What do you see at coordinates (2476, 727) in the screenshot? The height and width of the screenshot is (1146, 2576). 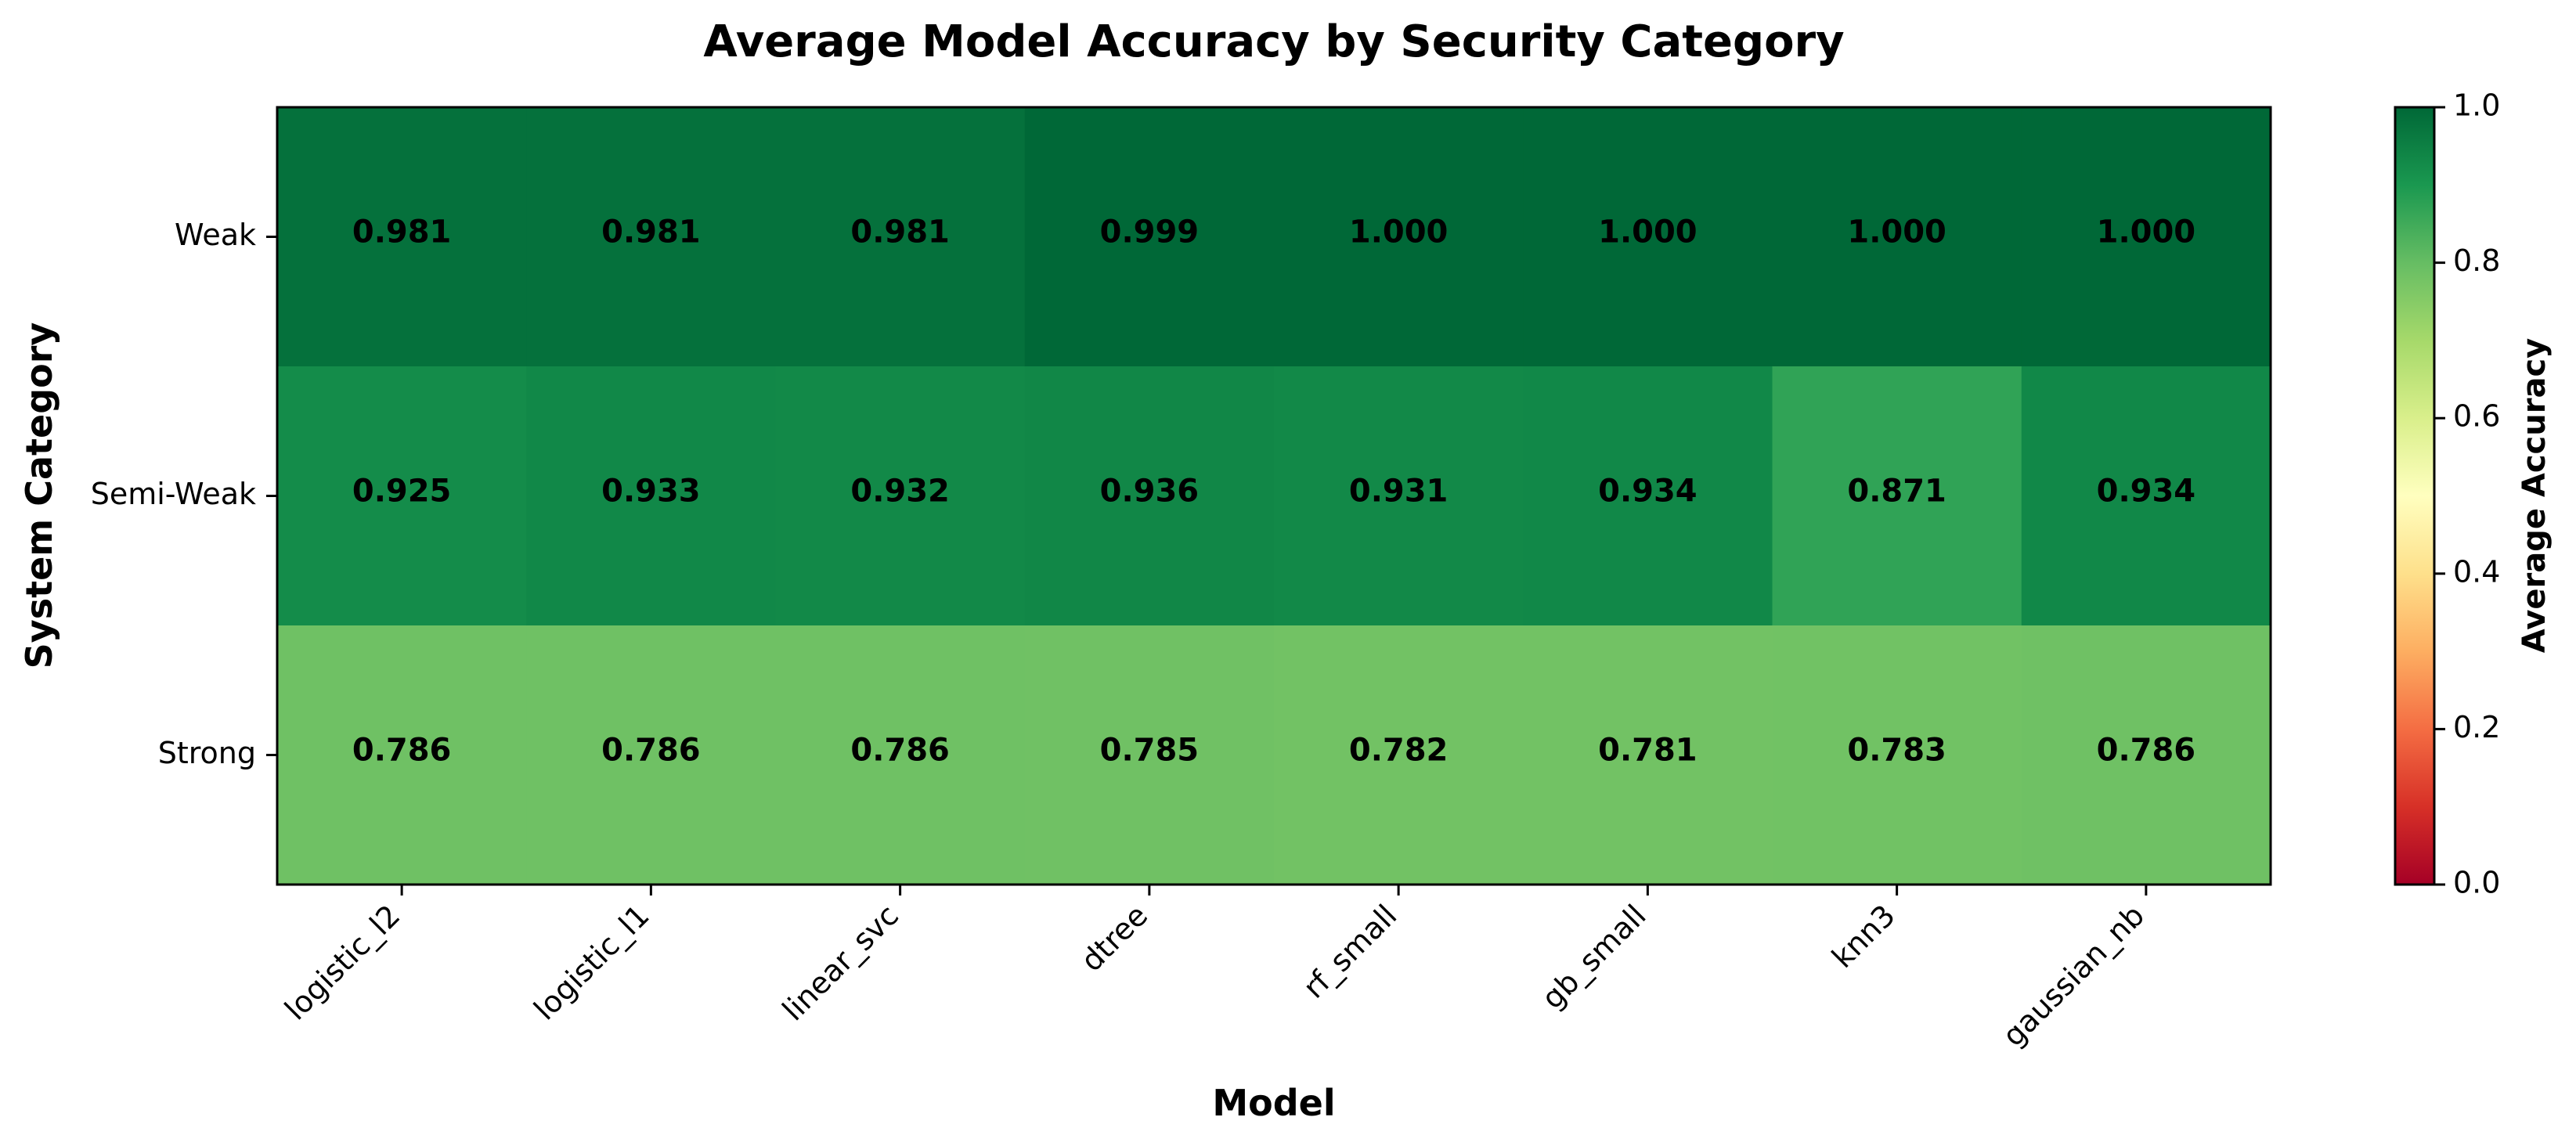 I see `colorbar-tick-label: 0.2` at bounding box center [2476, 727].